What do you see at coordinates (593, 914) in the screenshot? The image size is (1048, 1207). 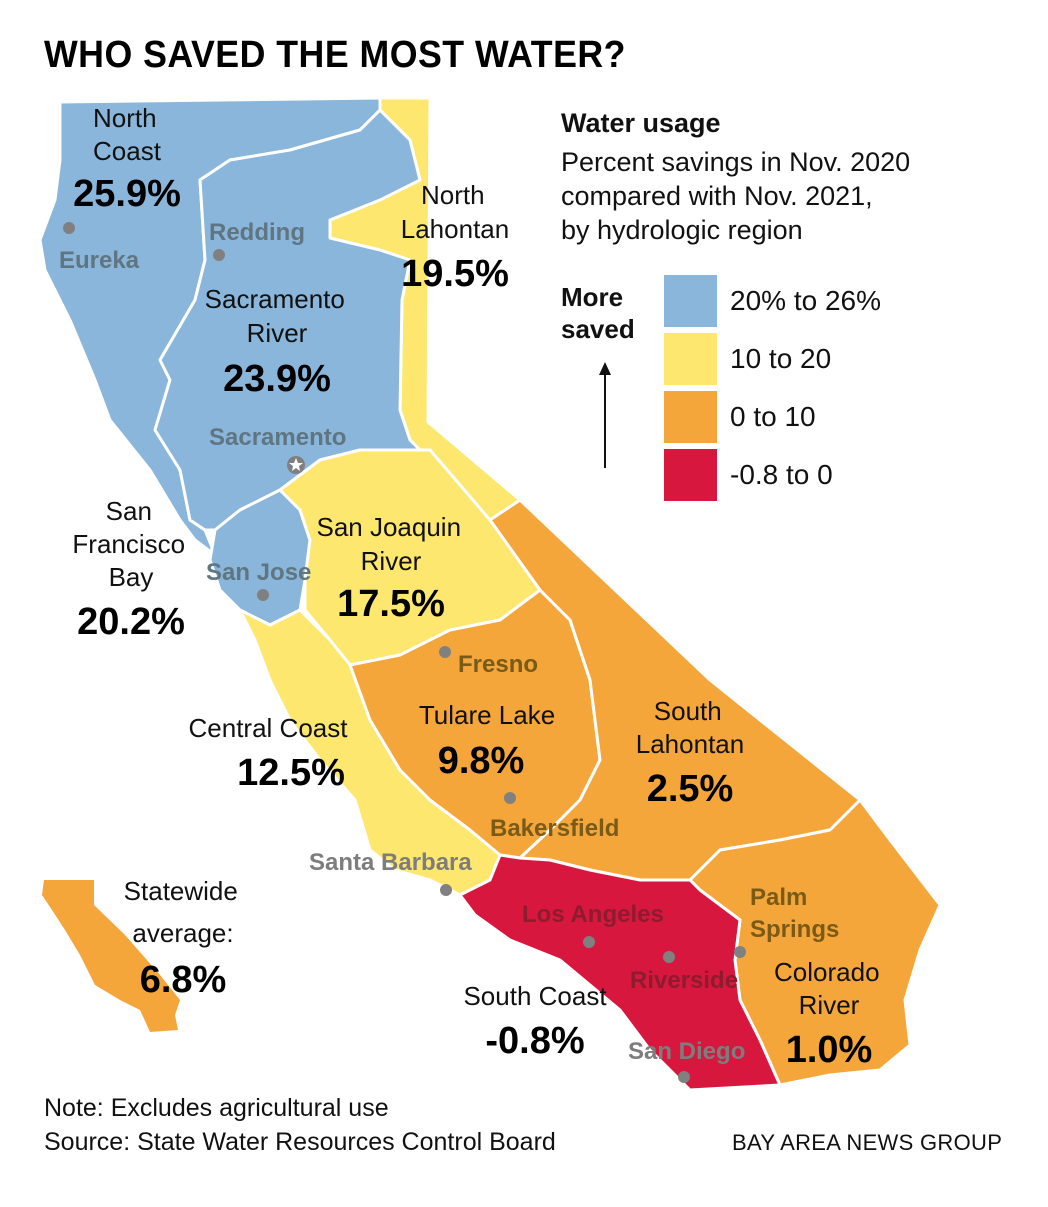 I see `city-los-angeles: Los Angeles` at bounding box center [593, 914].